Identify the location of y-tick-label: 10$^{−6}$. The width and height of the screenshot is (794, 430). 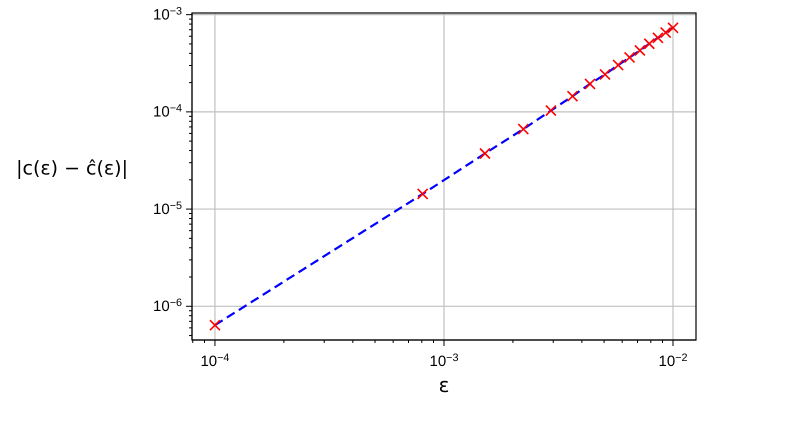
(167, 306).